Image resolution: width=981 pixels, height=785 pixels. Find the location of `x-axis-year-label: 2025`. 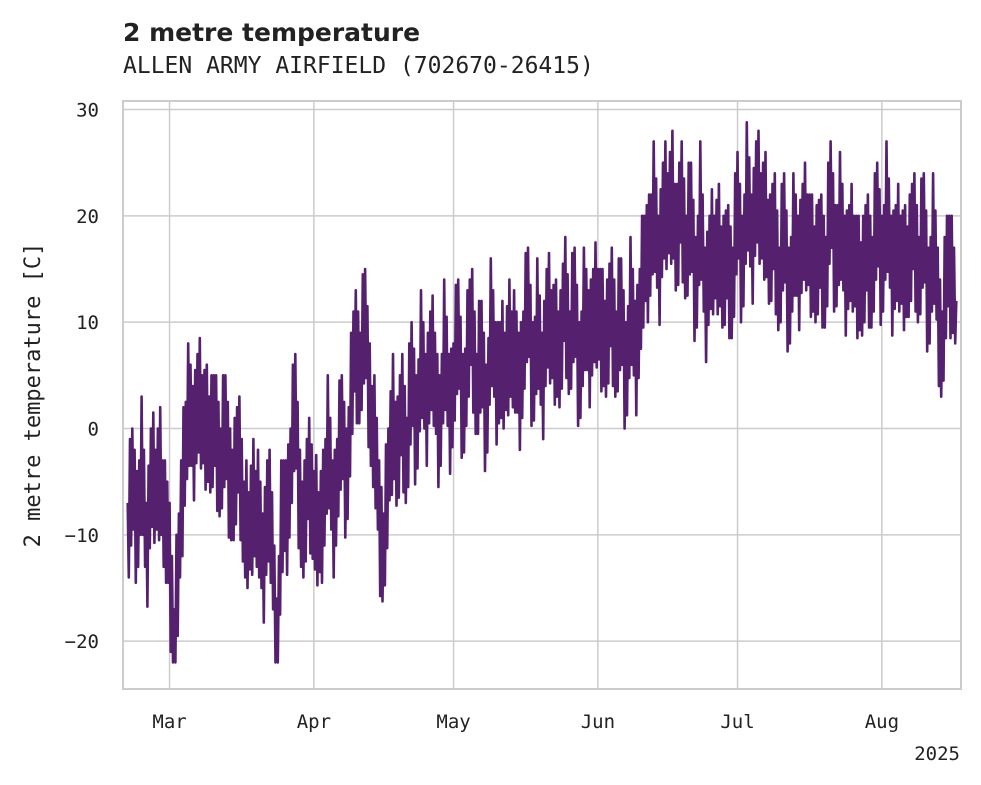

x-axis-year-label: 2025 is located at coordinates (937, 754).